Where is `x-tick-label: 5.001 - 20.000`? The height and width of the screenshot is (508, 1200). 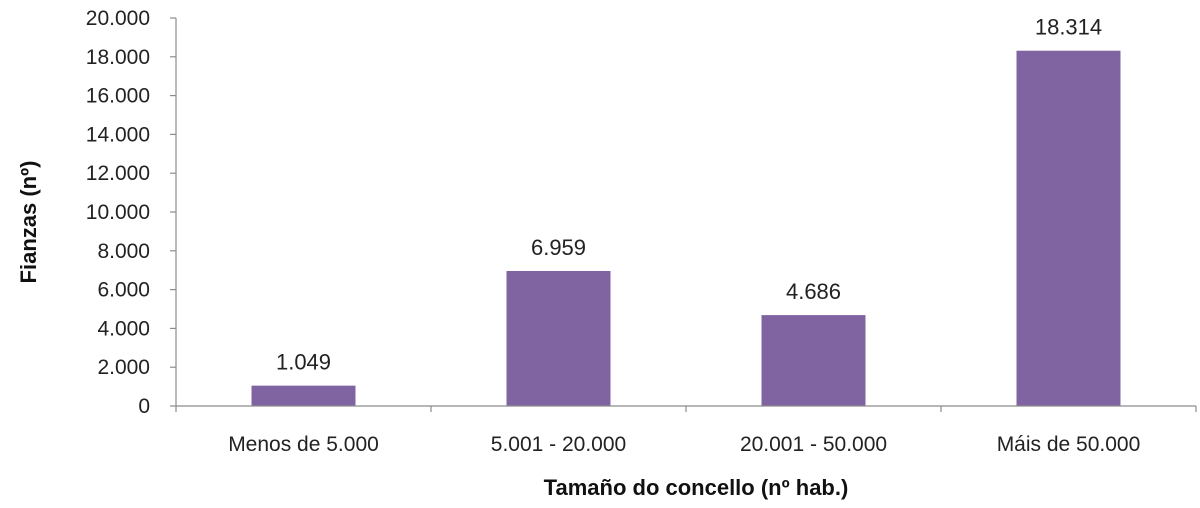
x-tick-label: 5.001 - 20.000 is located at coordinates (558, 444).